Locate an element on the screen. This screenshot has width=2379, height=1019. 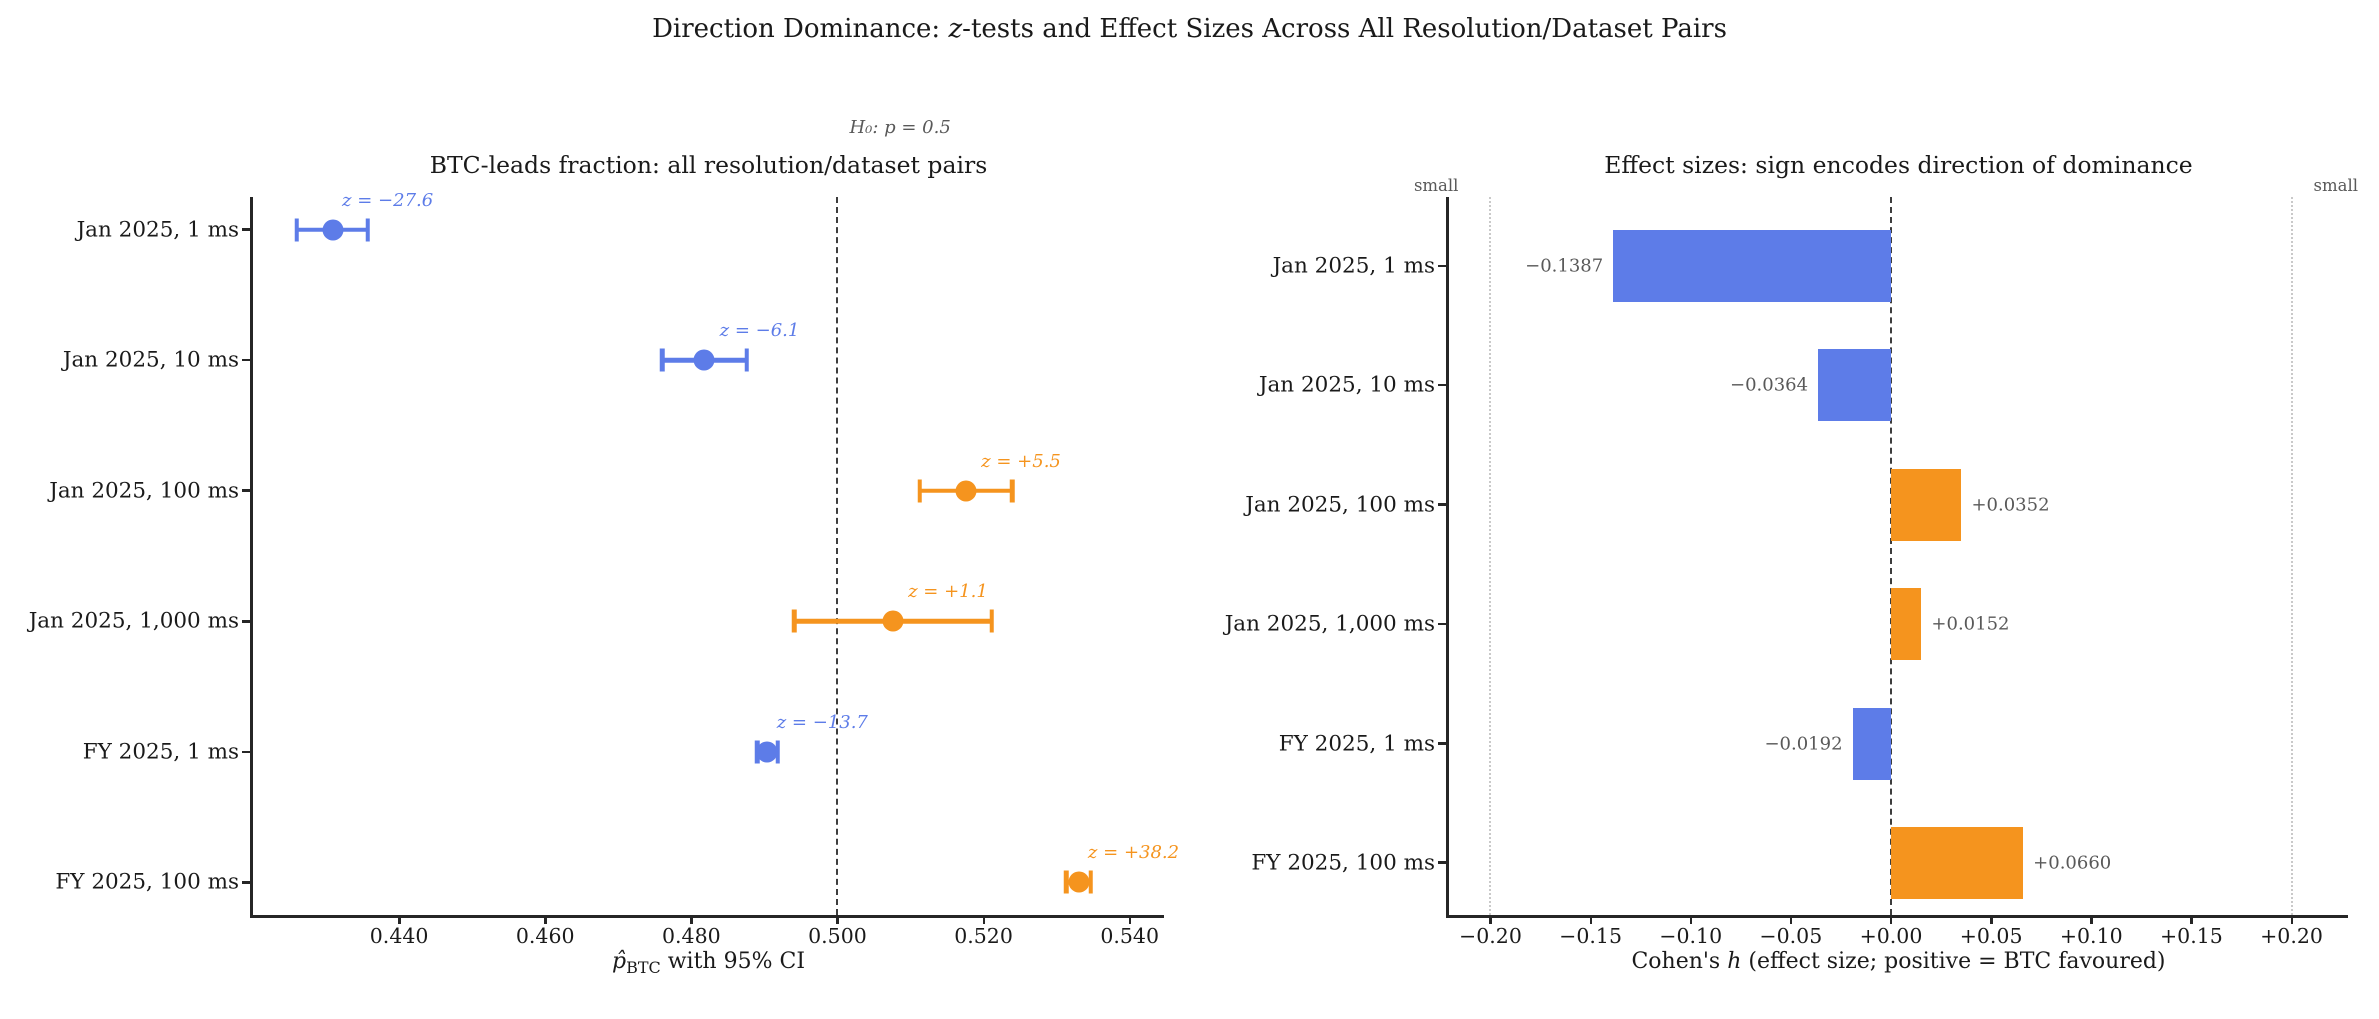
small-threshold-label-right: small is located at coordinates (2336, 185).